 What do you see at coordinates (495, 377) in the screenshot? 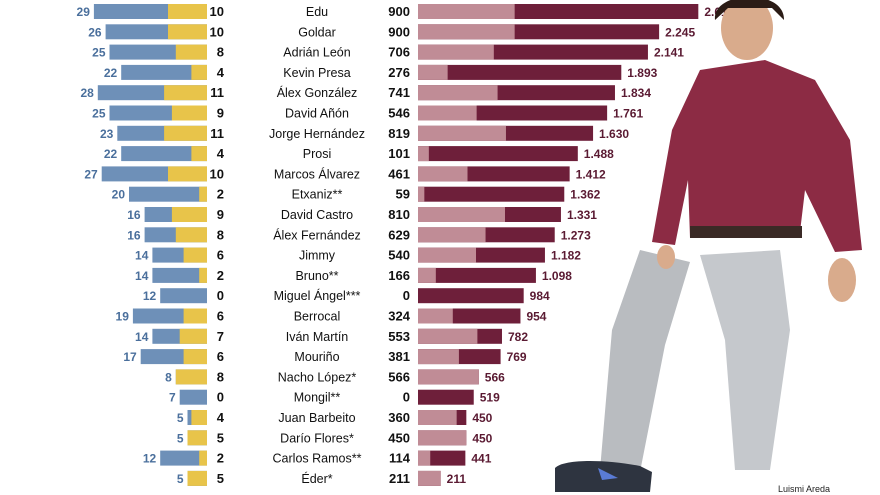
I see `right-total-label: 566` at bounding box center [495, 377].